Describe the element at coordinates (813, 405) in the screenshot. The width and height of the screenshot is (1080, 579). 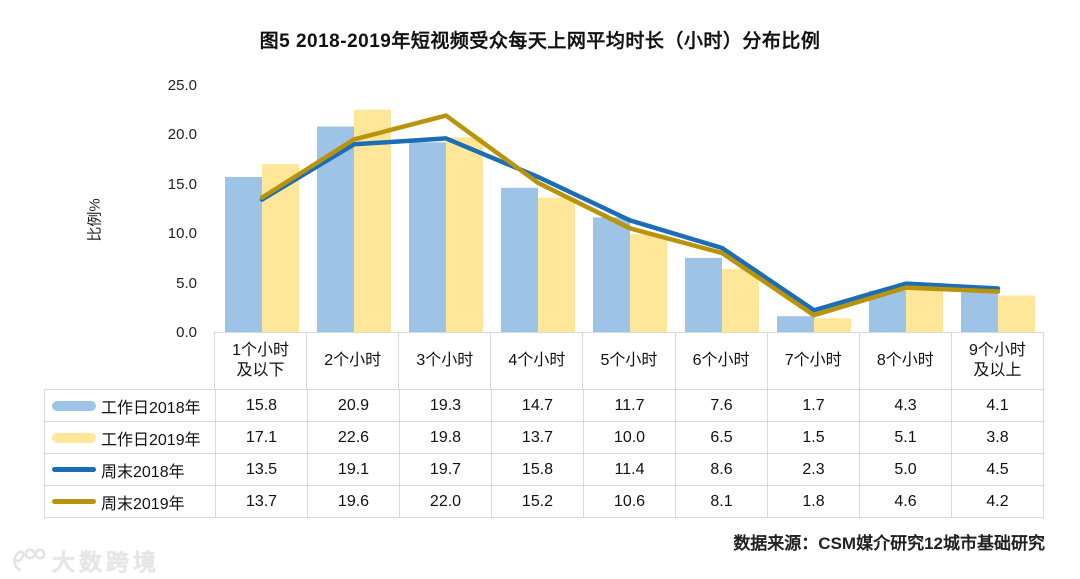
I see `table-value-cell: 1.7` at that location.